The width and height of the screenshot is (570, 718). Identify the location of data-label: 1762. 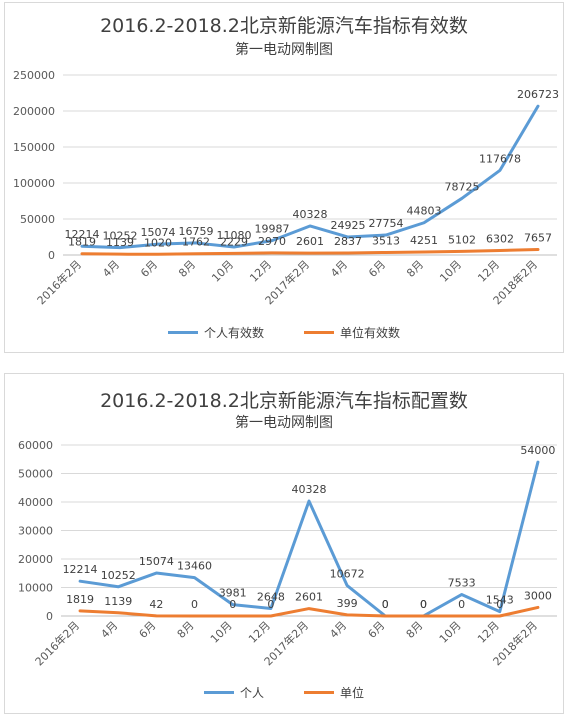
(196, 242).